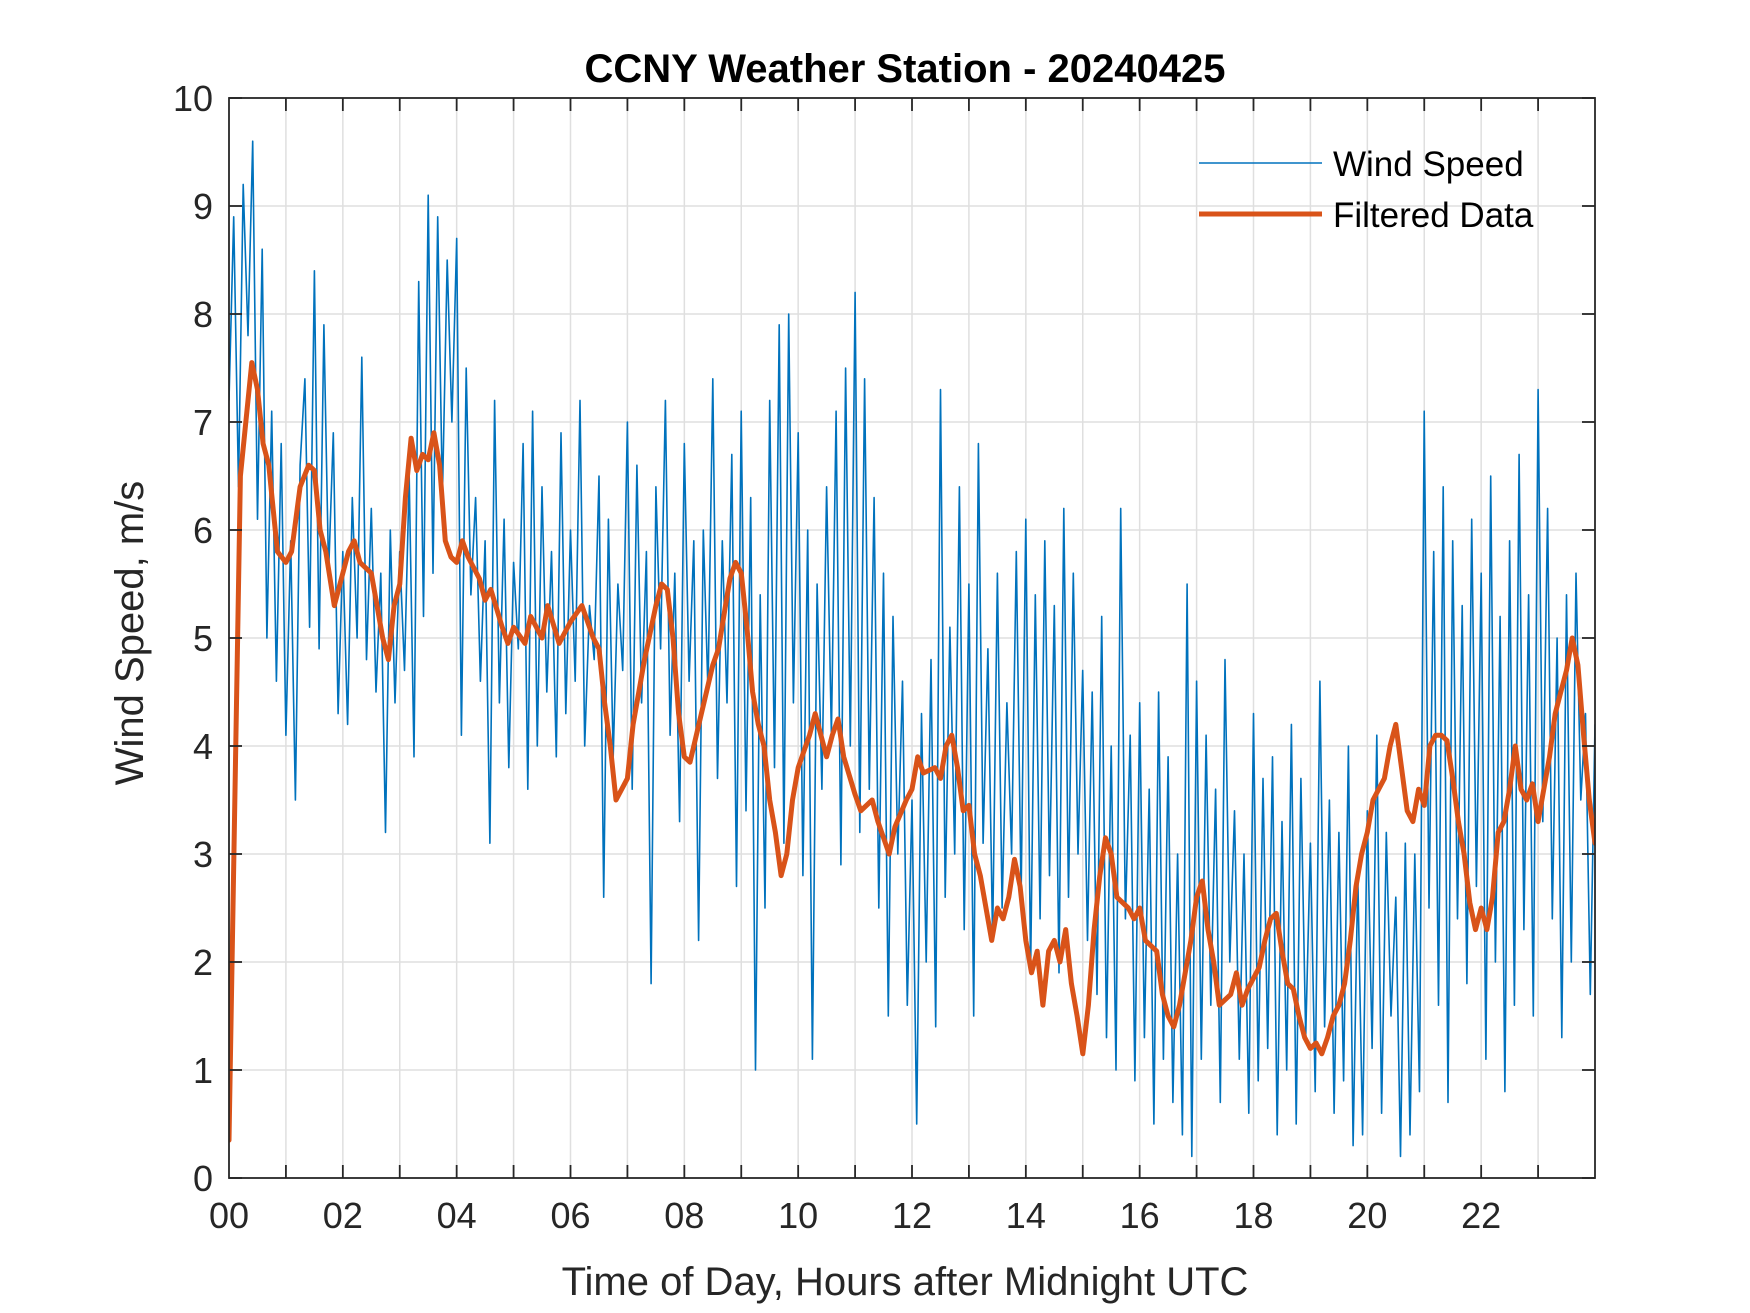 The height and width of the screenshot is (1313, 1750). What do you see at coordinates (203, 1070) in the screenshot?
I see `y-tick-label: 1` at bounding box center [203, 1070].